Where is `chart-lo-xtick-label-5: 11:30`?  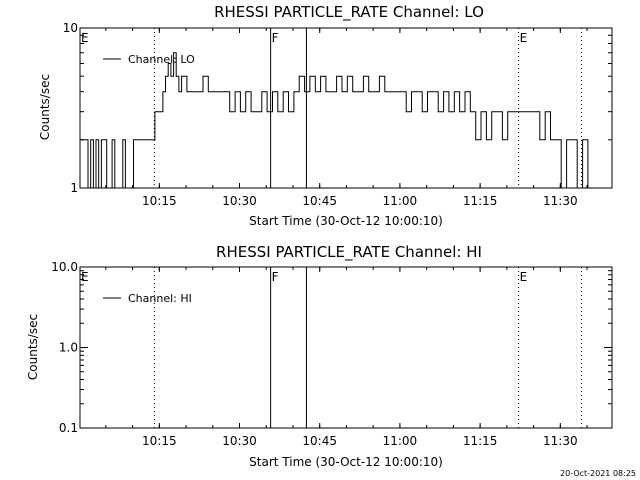
chart-lo-xtick-label-5: 11:30 is located at coordinates (560, 201).